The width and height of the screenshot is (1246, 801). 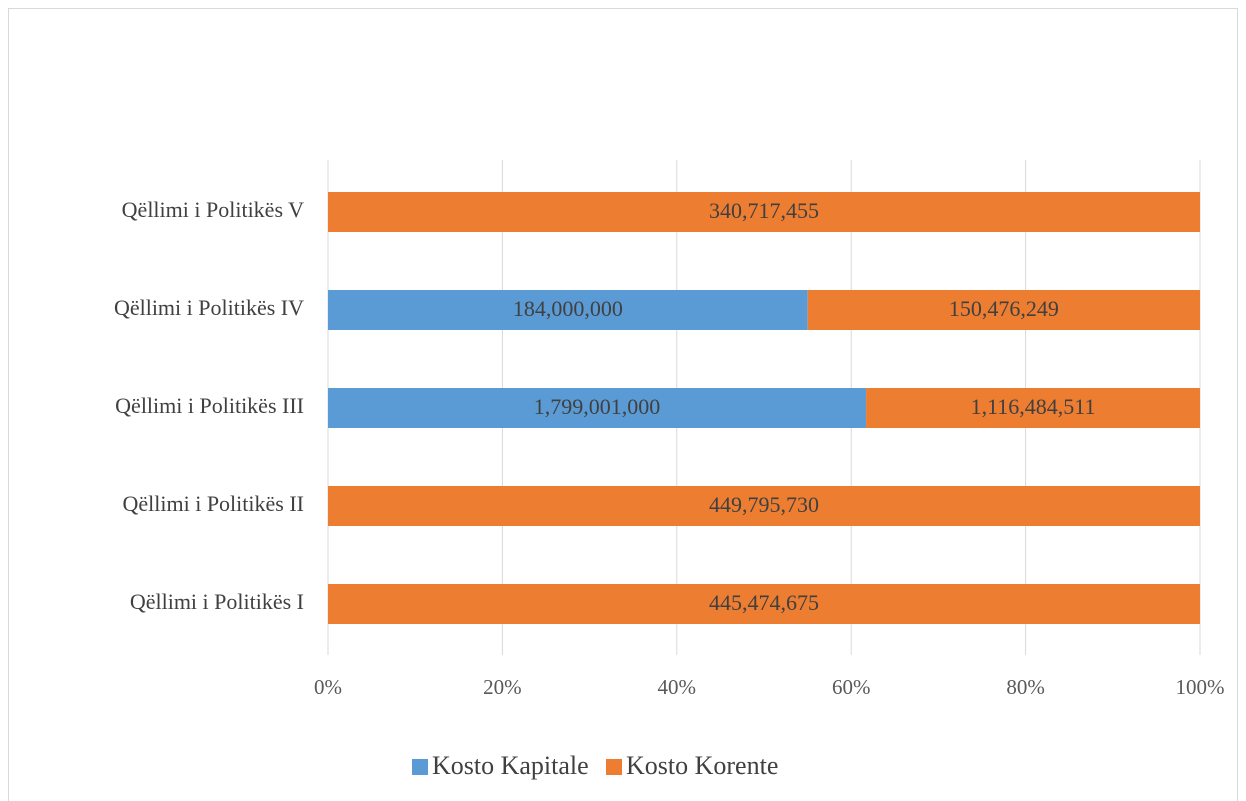 I want to click on x-tick-label: 40%, so click(x=677, y=687).